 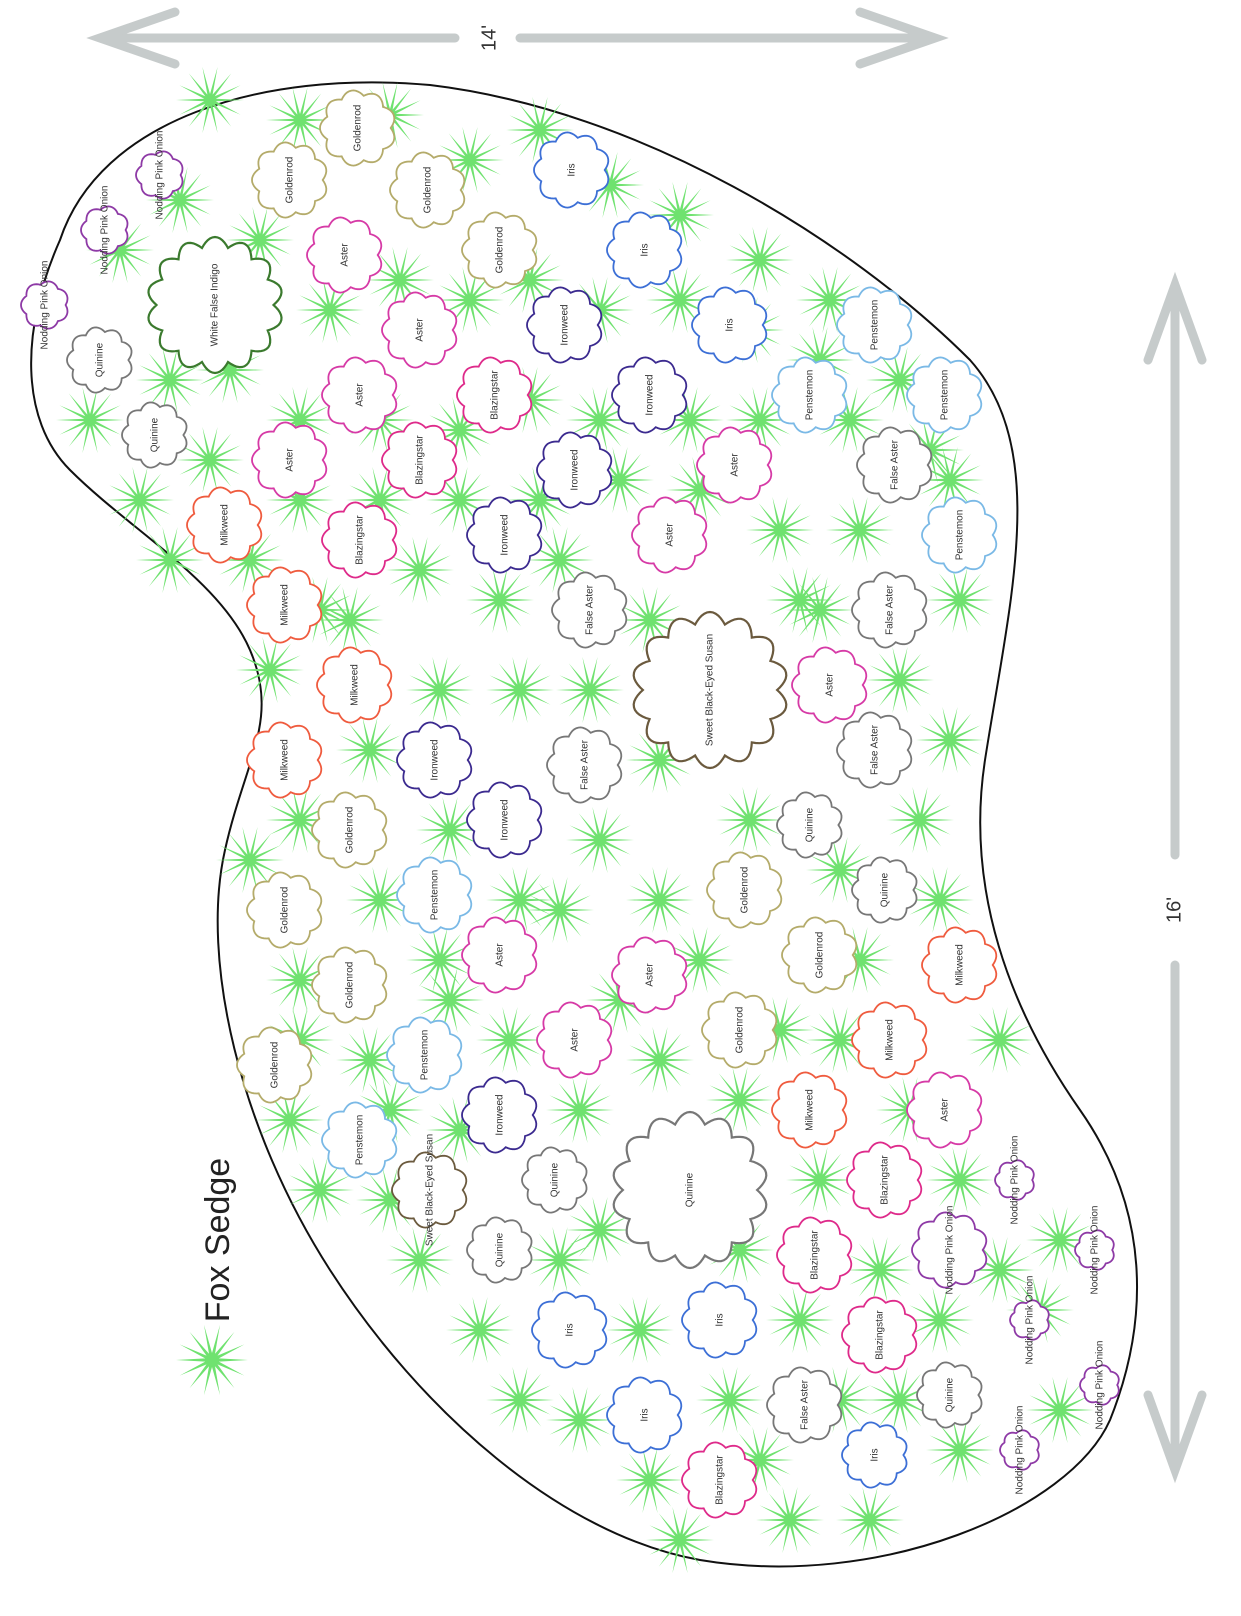 I want to click on plant-iris: Iris, so click(x=644, y=1415).